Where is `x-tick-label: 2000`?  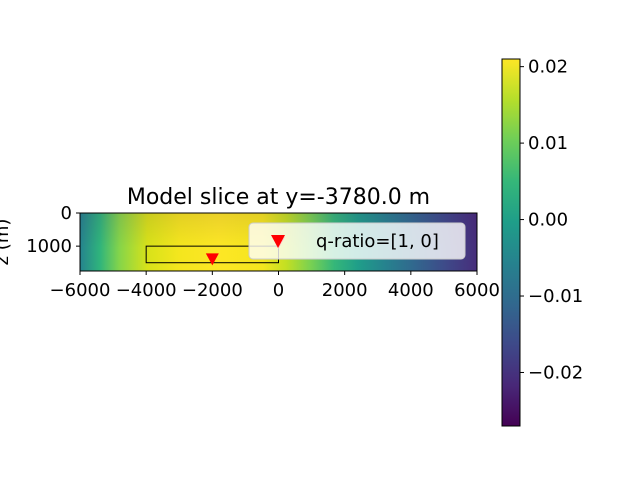
x-tick-label: 2000 is located at coordinates (345, 290).